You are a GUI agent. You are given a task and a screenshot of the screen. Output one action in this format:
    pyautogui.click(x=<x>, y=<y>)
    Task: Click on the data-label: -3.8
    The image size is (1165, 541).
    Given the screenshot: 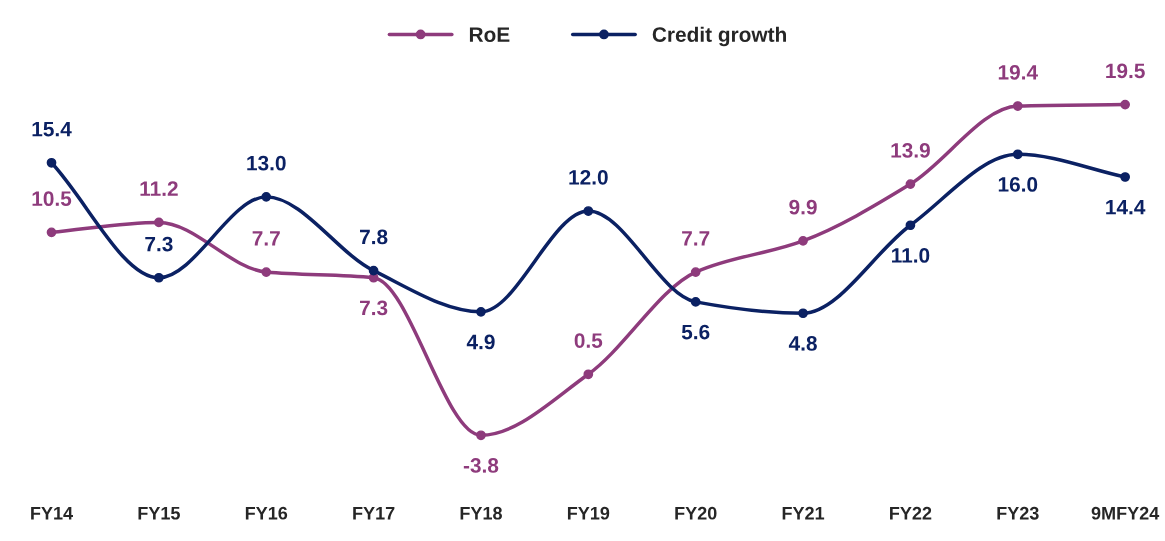 What is the action you would take?
    pyautogui.click(x=481, y=465)
    